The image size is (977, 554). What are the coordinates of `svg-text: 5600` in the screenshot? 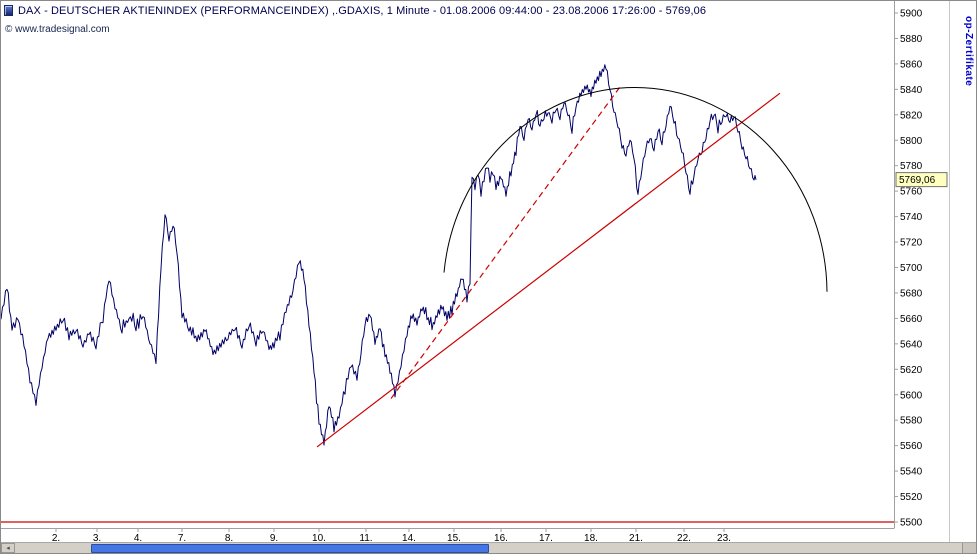 It's located at (911, 395).